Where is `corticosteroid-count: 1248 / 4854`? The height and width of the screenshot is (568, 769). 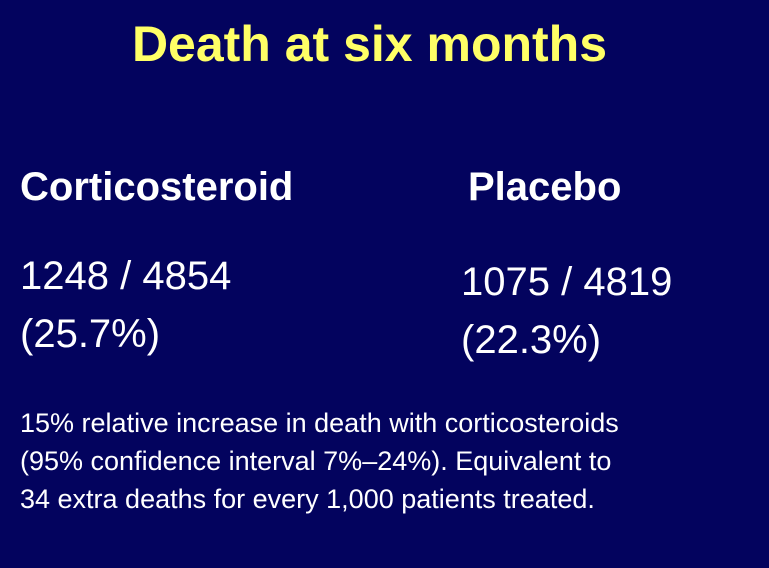
corticosteroid-count: 1248 / 4854 is located at coordinates (126, 276).